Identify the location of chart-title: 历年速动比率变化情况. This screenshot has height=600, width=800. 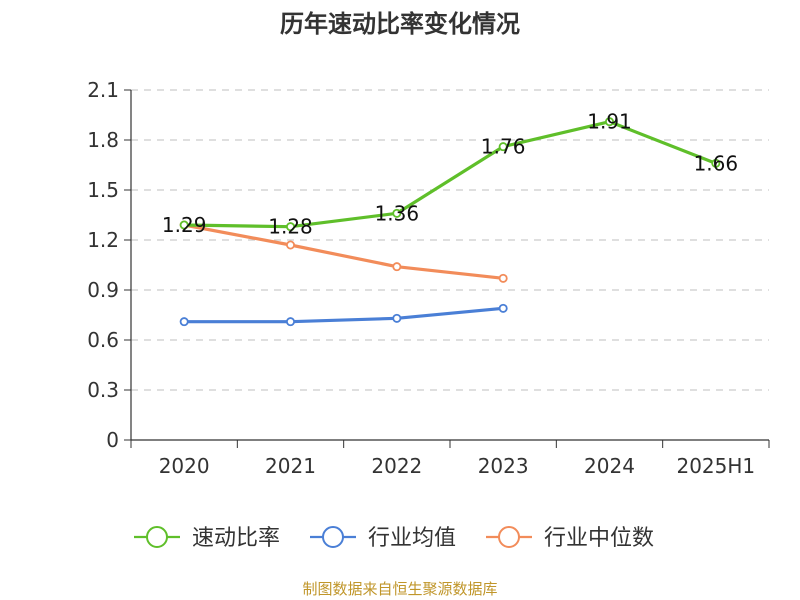
(400, 24).